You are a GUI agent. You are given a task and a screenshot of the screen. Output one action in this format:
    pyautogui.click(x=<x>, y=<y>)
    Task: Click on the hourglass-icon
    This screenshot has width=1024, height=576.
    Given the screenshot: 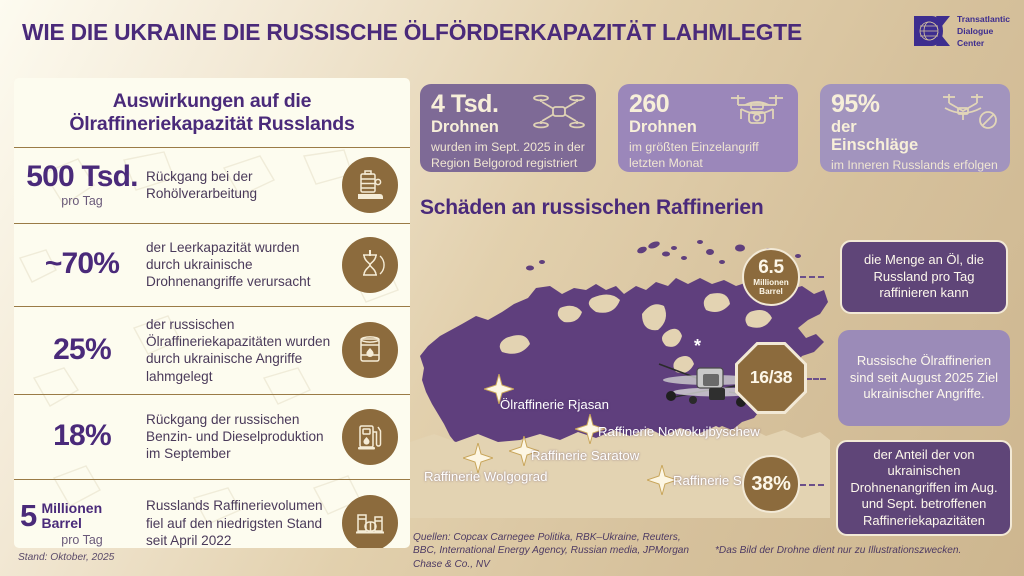 What is the action you would take?
    pyautogui.click(x=370, y=264)
    